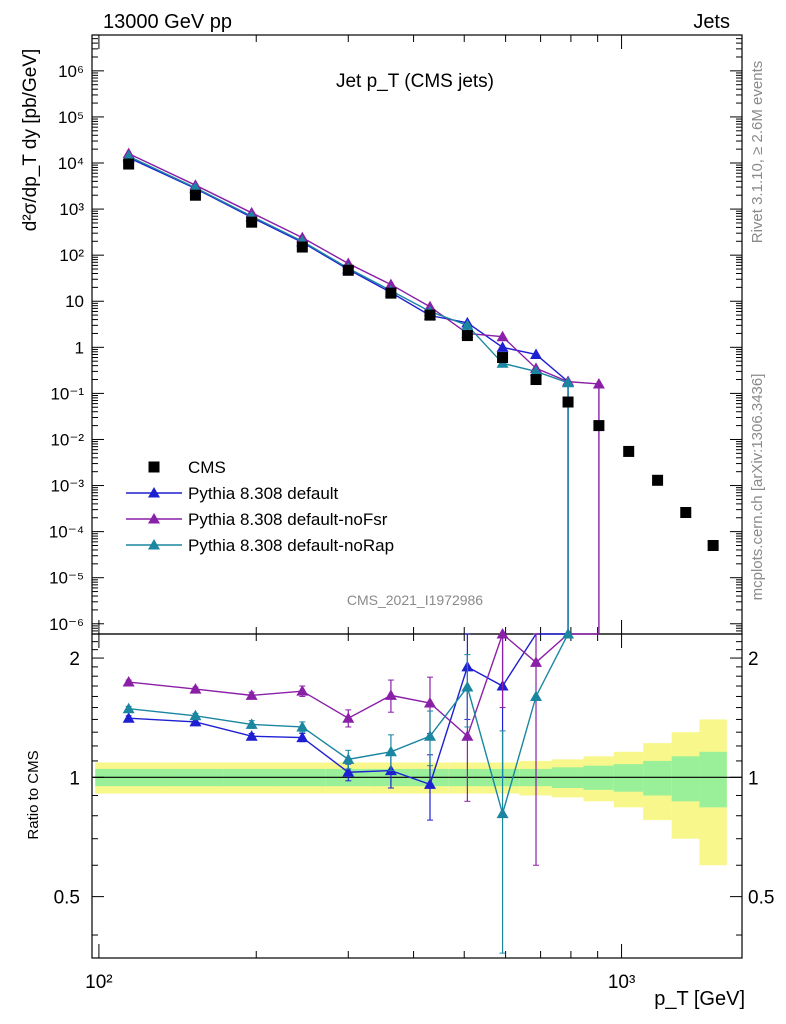 The image size is (786, 1024). Describe the element at coordinates (79, 347) in the screenshot. I see `y-tick-label: 1` at that location.